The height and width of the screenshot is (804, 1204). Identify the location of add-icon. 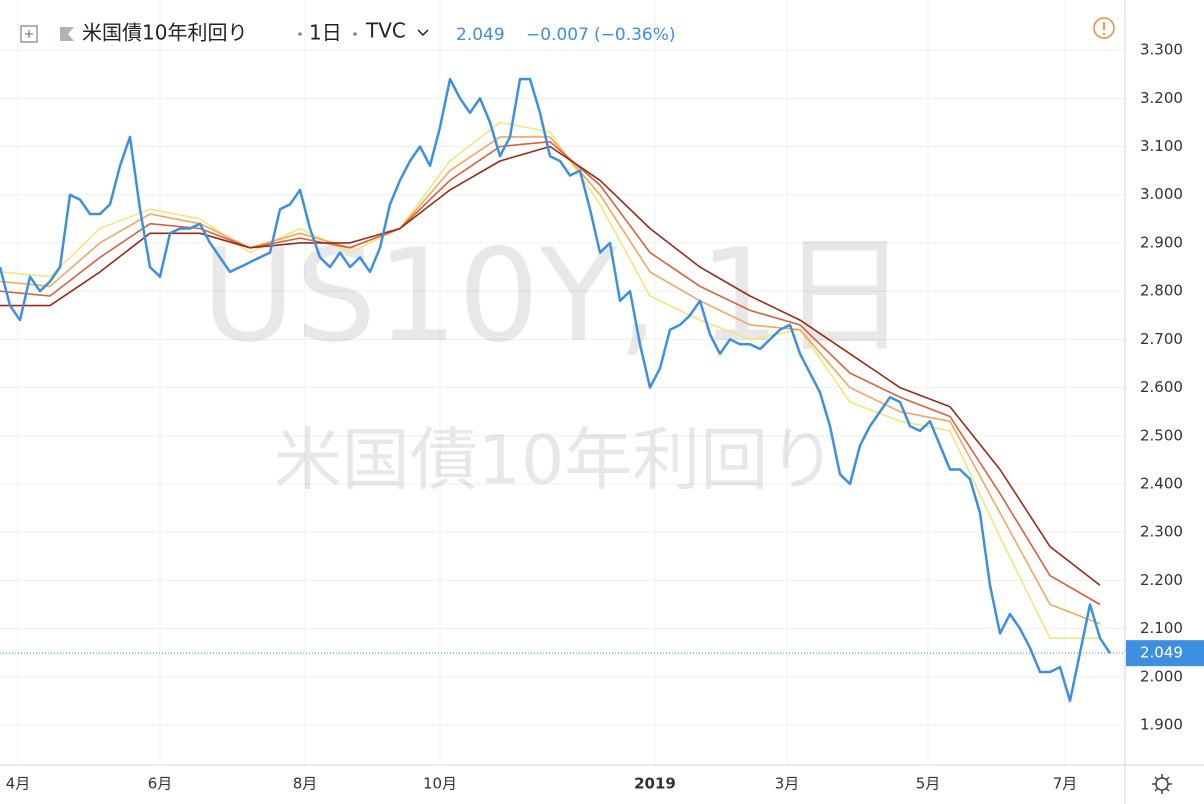
(29, 34).